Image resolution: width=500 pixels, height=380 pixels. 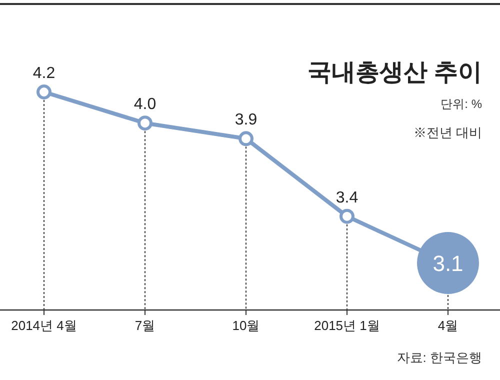 What do you see at coordinates (439, 357) in the screenshot?
I see `text: 자료: 한국은행` at bounding box center [439, 357].